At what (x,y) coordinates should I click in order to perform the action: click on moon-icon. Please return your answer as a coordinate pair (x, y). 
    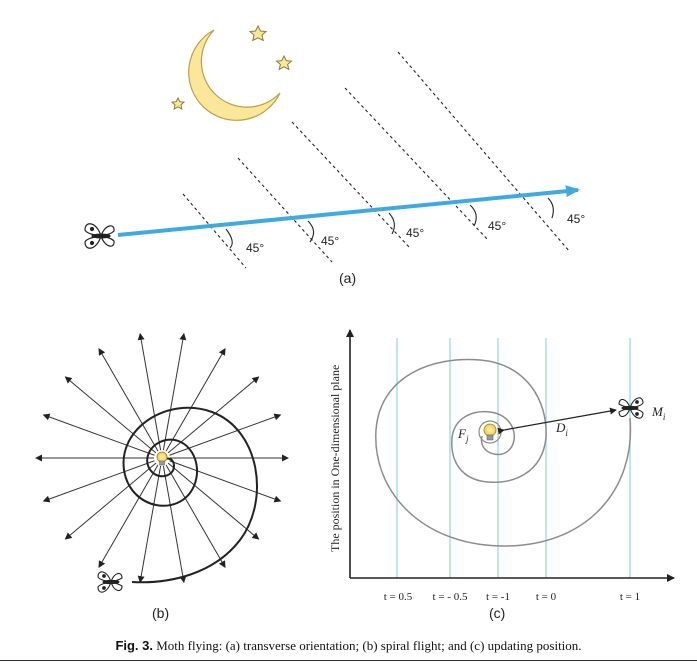
    Looking at the image, I should click on (234, 75).